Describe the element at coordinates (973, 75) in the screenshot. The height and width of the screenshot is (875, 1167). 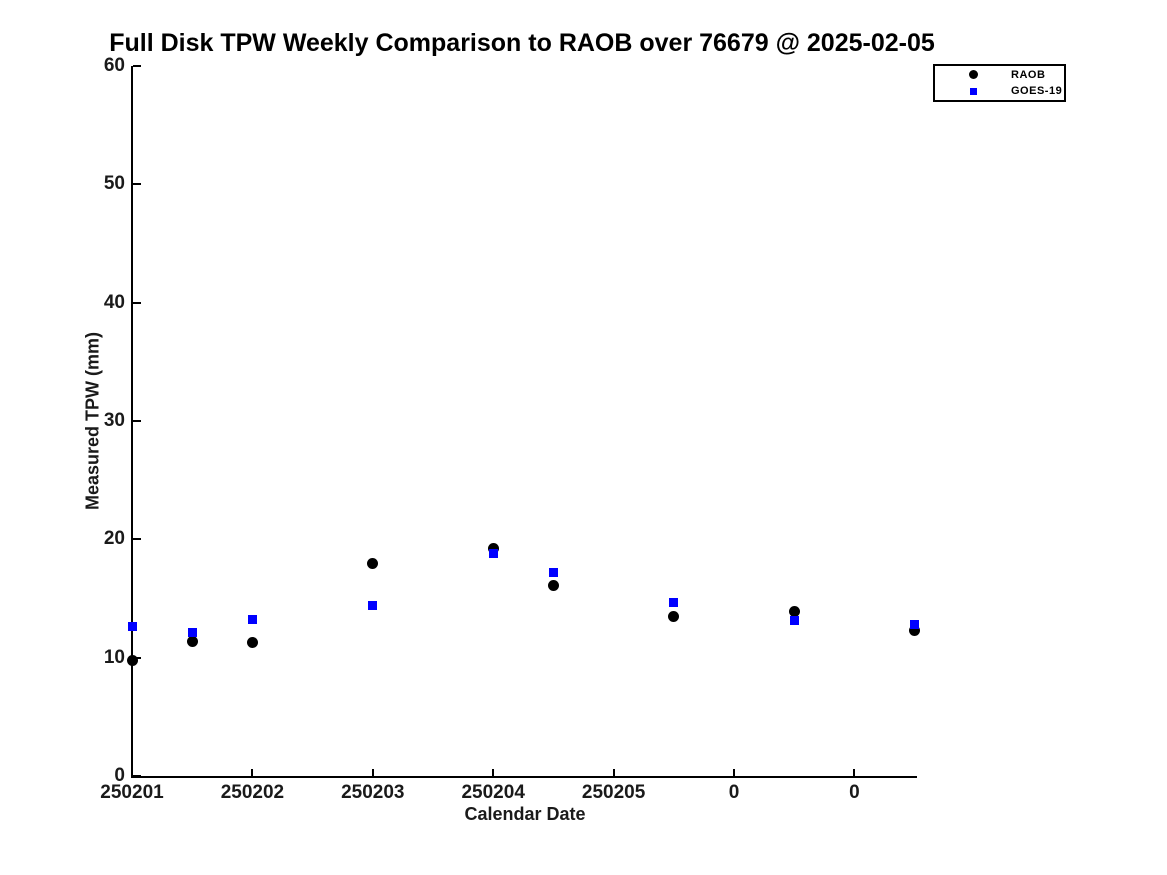
I see `circle-icon` at that location.